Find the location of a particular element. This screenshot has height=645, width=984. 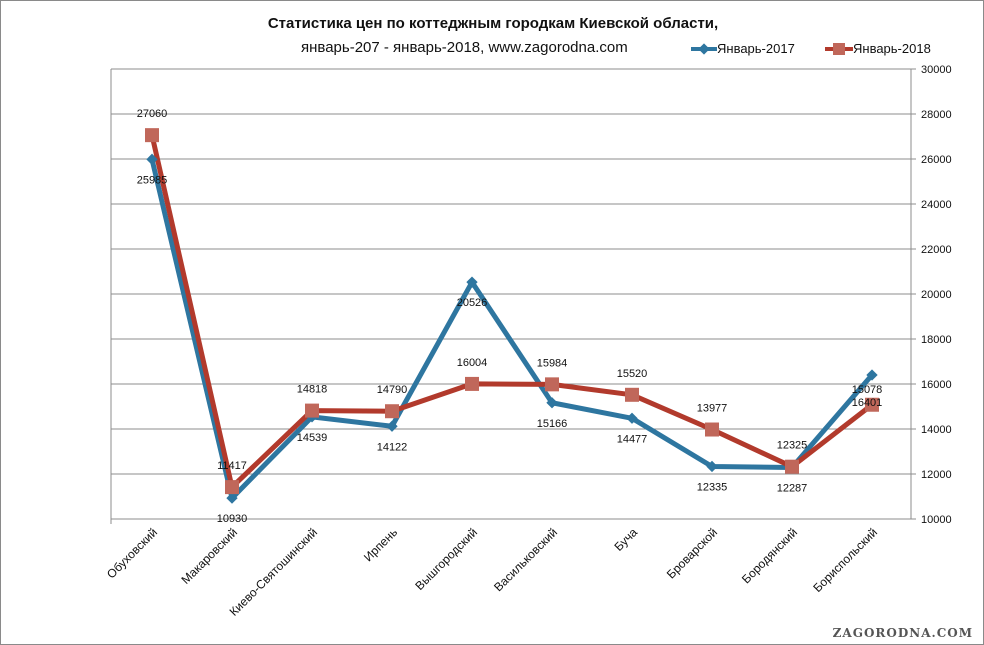

data-label: 27060 is located at coordinates (152, 114).